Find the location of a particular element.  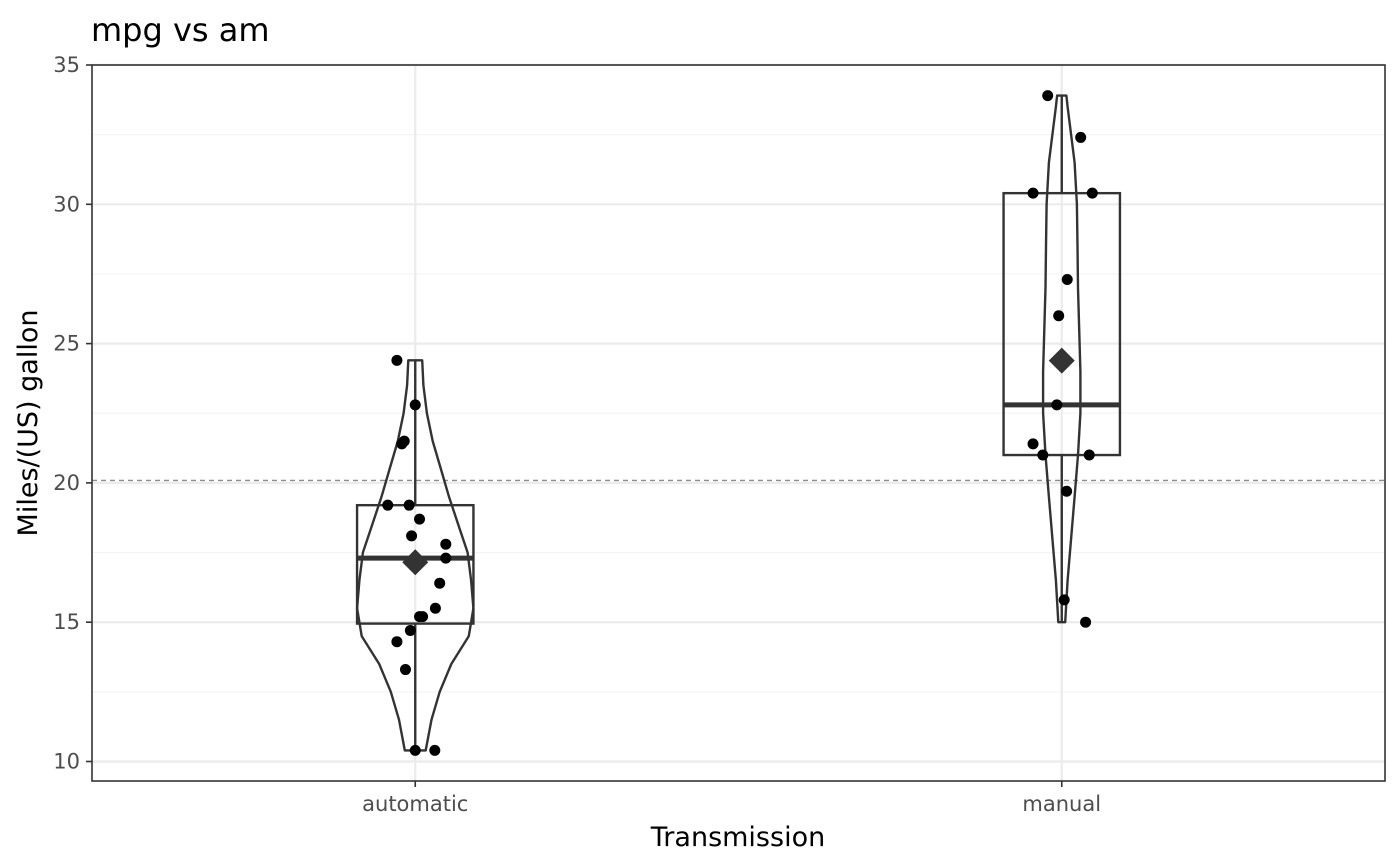

y-tick-label: 15 is located at coordinates (66, 622).